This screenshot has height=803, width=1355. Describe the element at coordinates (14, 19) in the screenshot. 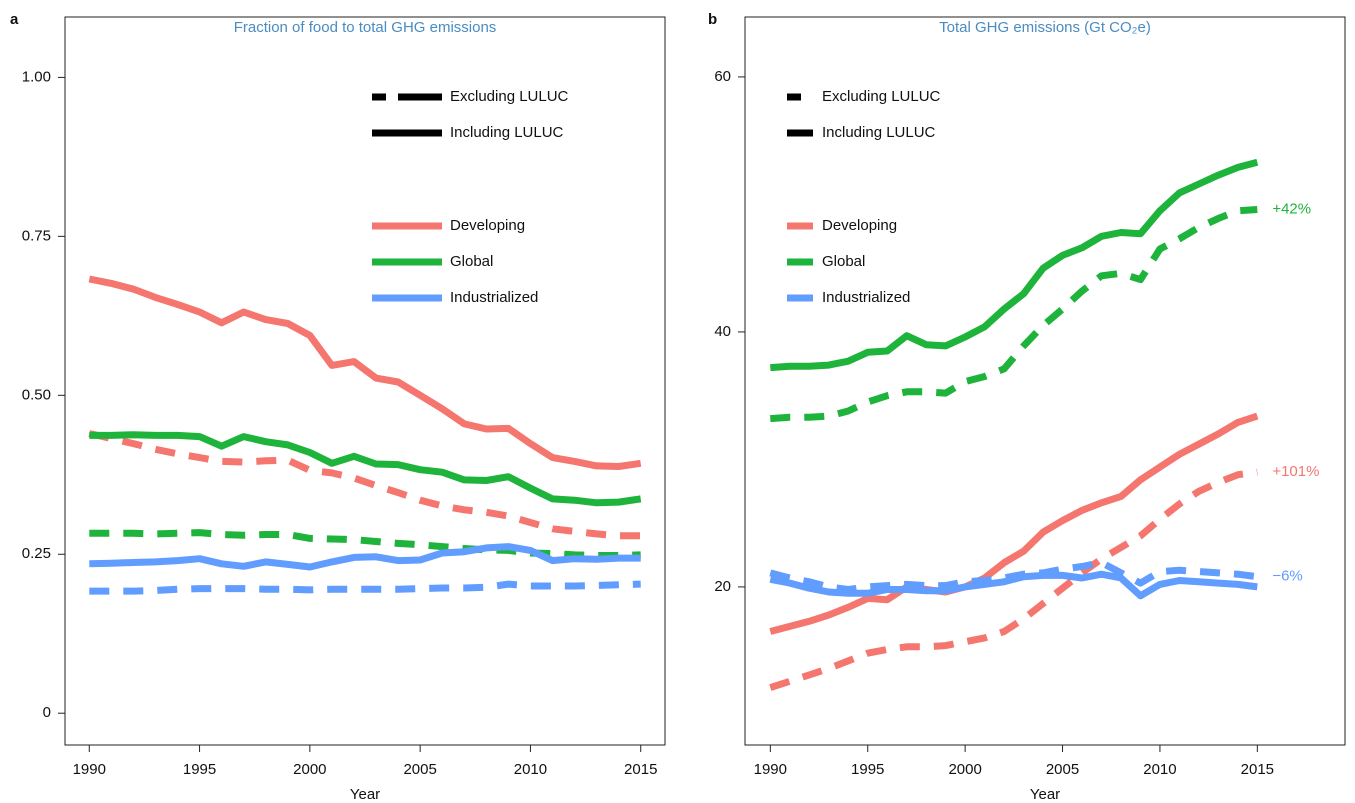

I see `panel-letter: a` at that location.